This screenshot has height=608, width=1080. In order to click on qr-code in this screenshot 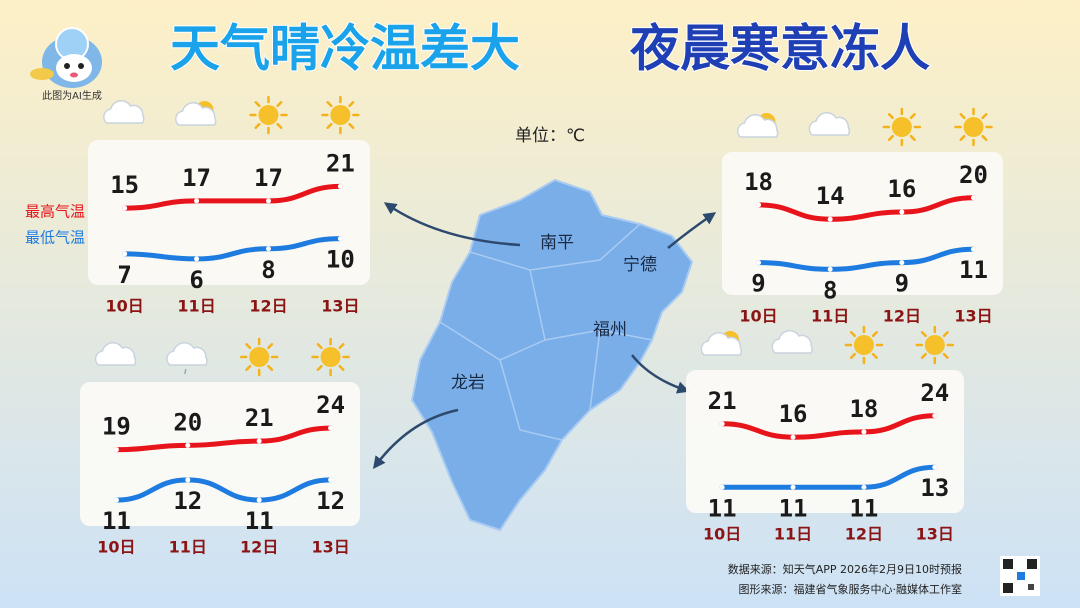, I will do `click(1020, 576)`.